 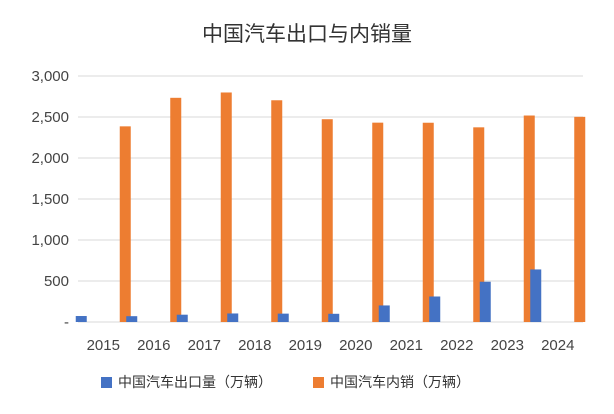 What do you see at coordinates (226, 207) in the screenshot?
I see `bar-domestic-2017` at bounding box center [226, 207].